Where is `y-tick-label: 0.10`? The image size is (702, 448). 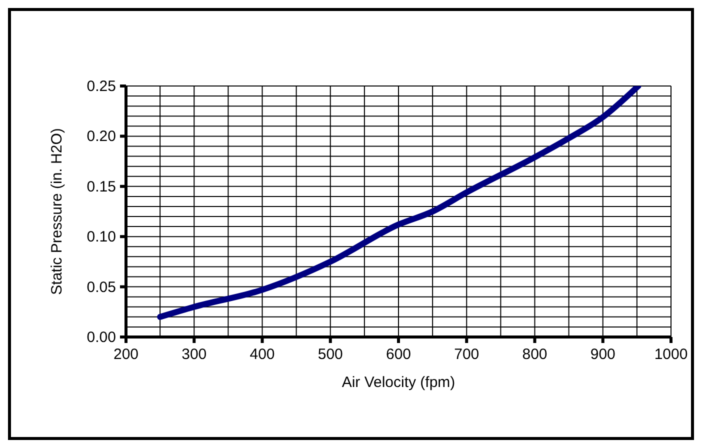 y-tick-label: 0.10 is located at coordinates (101, 237).